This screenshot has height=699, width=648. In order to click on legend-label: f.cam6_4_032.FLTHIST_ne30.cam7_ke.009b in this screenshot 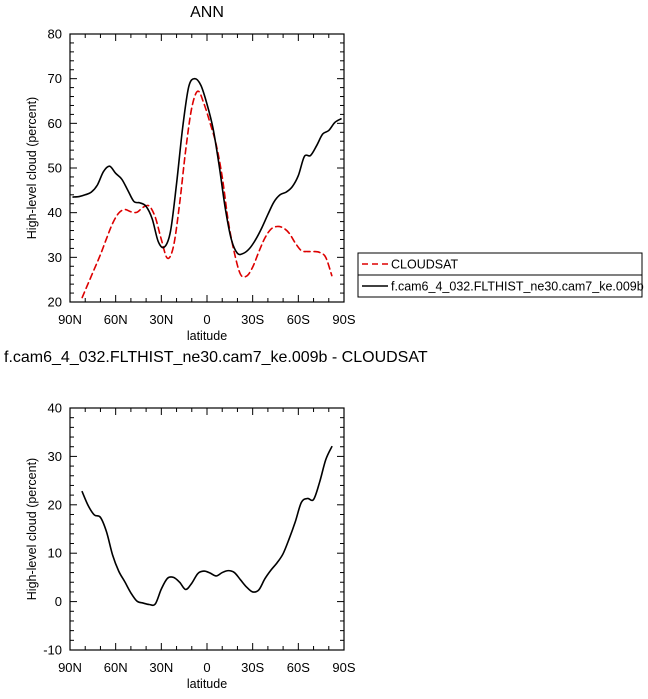, I will do `click(517, 287)`.